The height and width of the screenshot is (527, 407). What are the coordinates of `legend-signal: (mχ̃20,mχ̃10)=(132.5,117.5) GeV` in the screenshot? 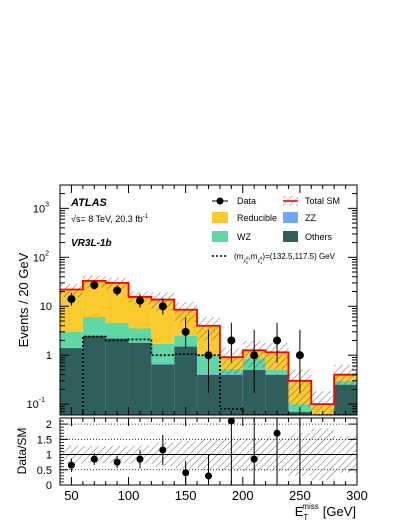 It's located at (274, 258).